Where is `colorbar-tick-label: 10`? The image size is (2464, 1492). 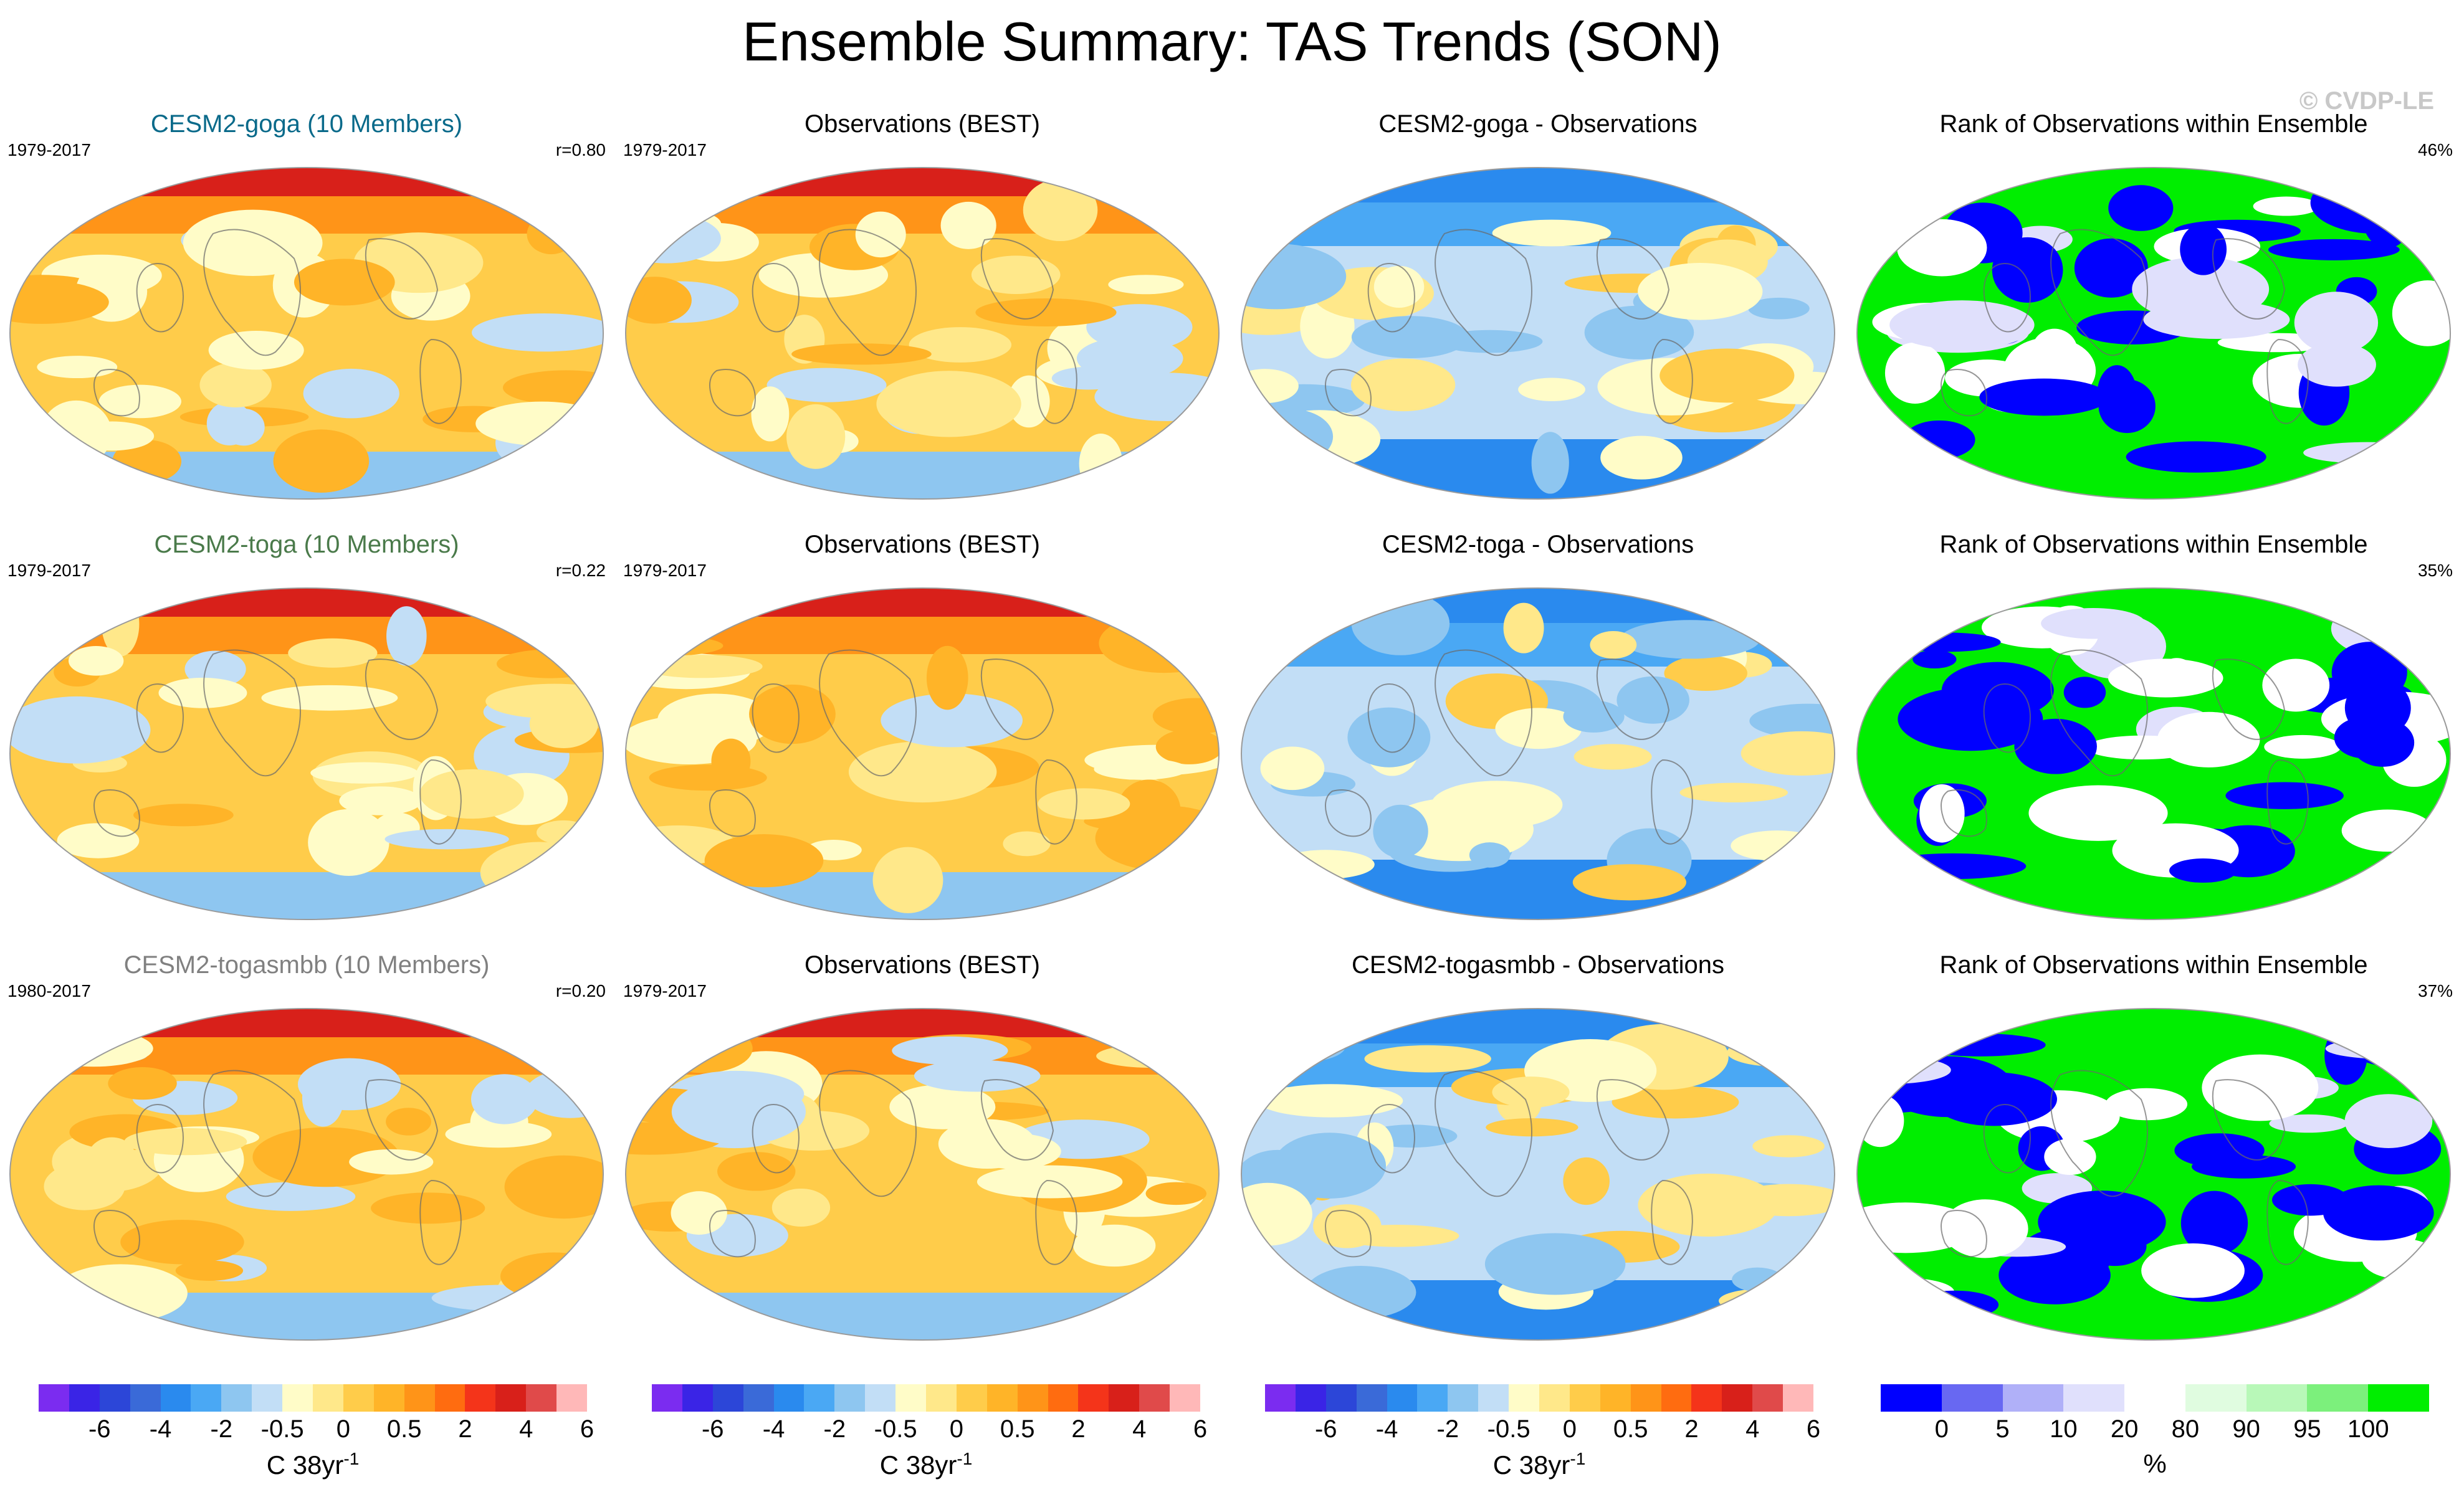
colorbar-tick-label: 10 is located at coordinates (2064, 1429).